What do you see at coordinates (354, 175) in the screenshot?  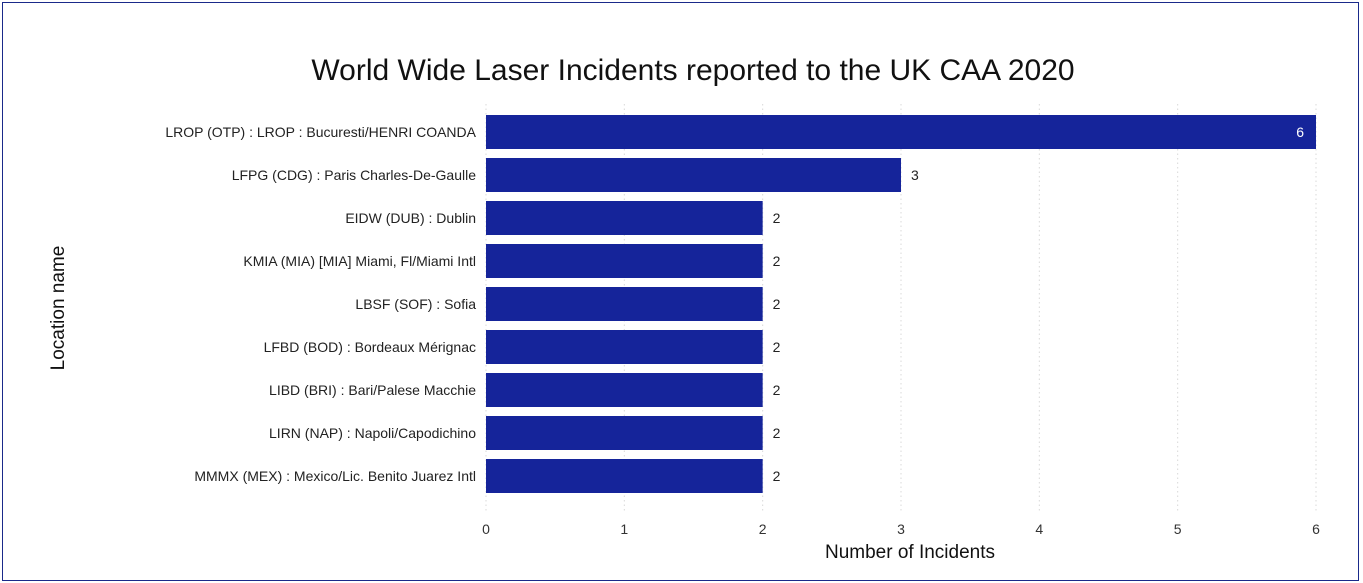 I see `category-label: LFPG (CDG) : Paris Charles-De-Gaulle` at bounding box center [354, 175].